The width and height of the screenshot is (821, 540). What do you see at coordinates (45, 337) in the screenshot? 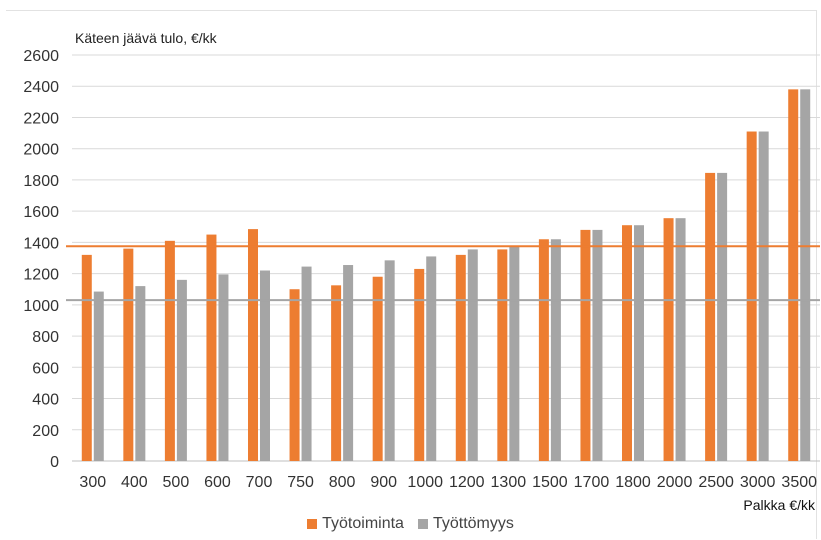
I see `y-tick-label-800: 800` at bounding box center [45, 337].